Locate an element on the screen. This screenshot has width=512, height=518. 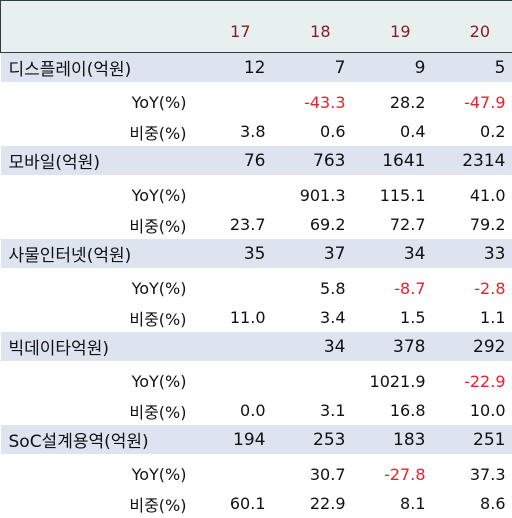
category-value: 5 is located at coordinates (472, 68).